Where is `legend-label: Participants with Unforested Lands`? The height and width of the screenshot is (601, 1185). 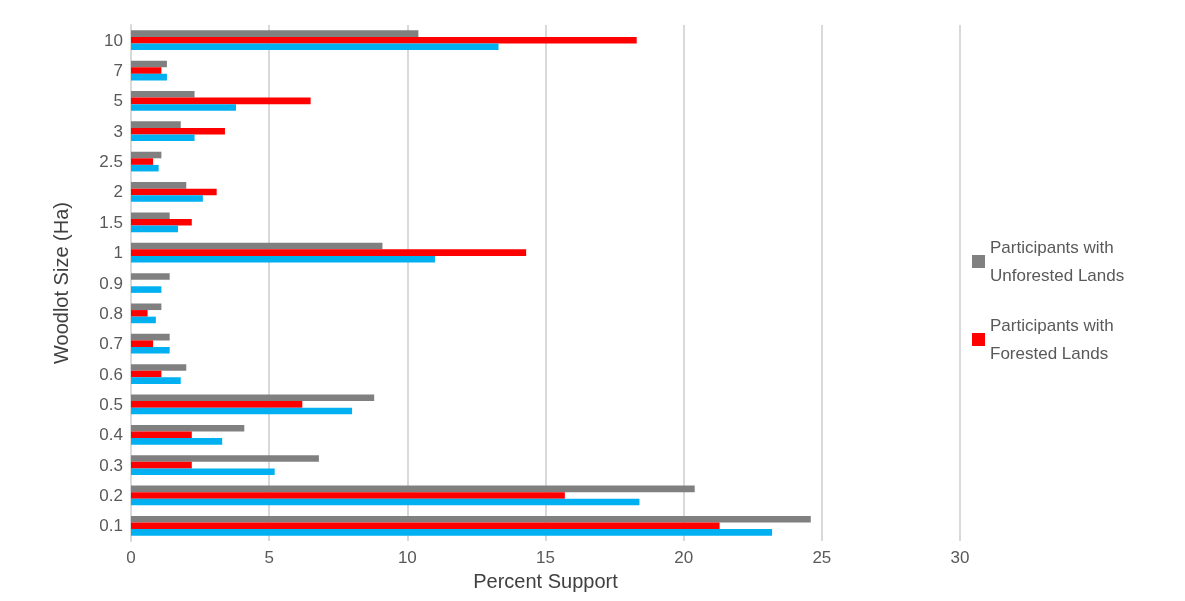
legend-label: Participants with Unforested Lands is located at coordinates (1057, 261).